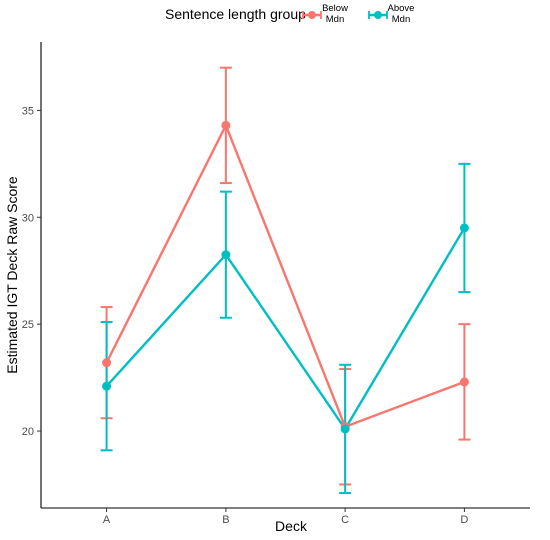  Describe the element at coordinates (107, 520) in the screenshot. I see `x-tick-label: A` at that location.